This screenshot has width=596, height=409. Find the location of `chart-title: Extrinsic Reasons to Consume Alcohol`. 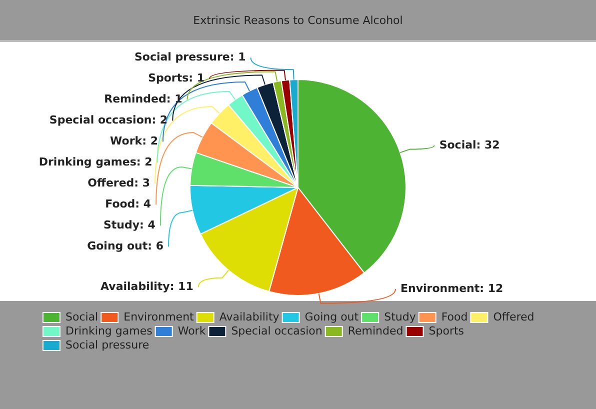

chart-title: Extrinsic Reasons to Consume Alcohol is located at coordinates (298, 21).